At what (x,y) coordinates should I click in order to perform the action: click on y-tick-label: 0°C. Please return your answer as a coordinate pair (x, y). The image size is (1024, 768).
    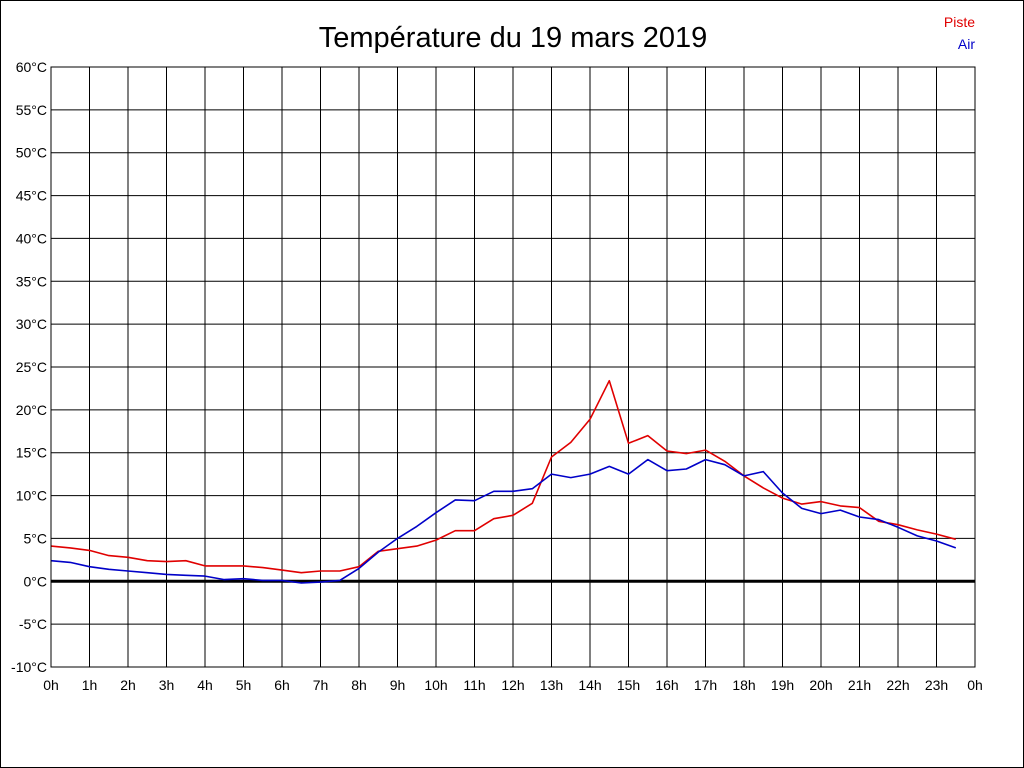
    Looking at the image, I should click on (36, 581).